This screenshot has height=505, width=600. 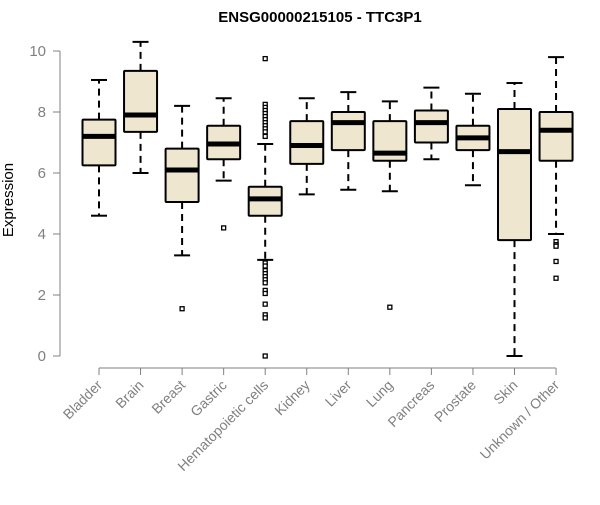 I want to click on y-axis-label: Expression, so click(x=8, y=200).